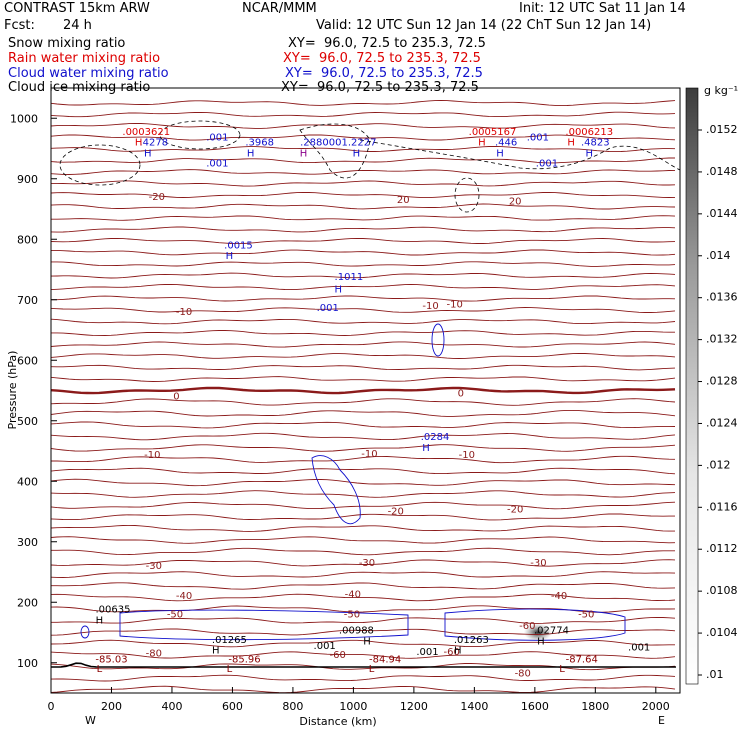  I want to click on y-tick-label: 800, so click(27, 239).